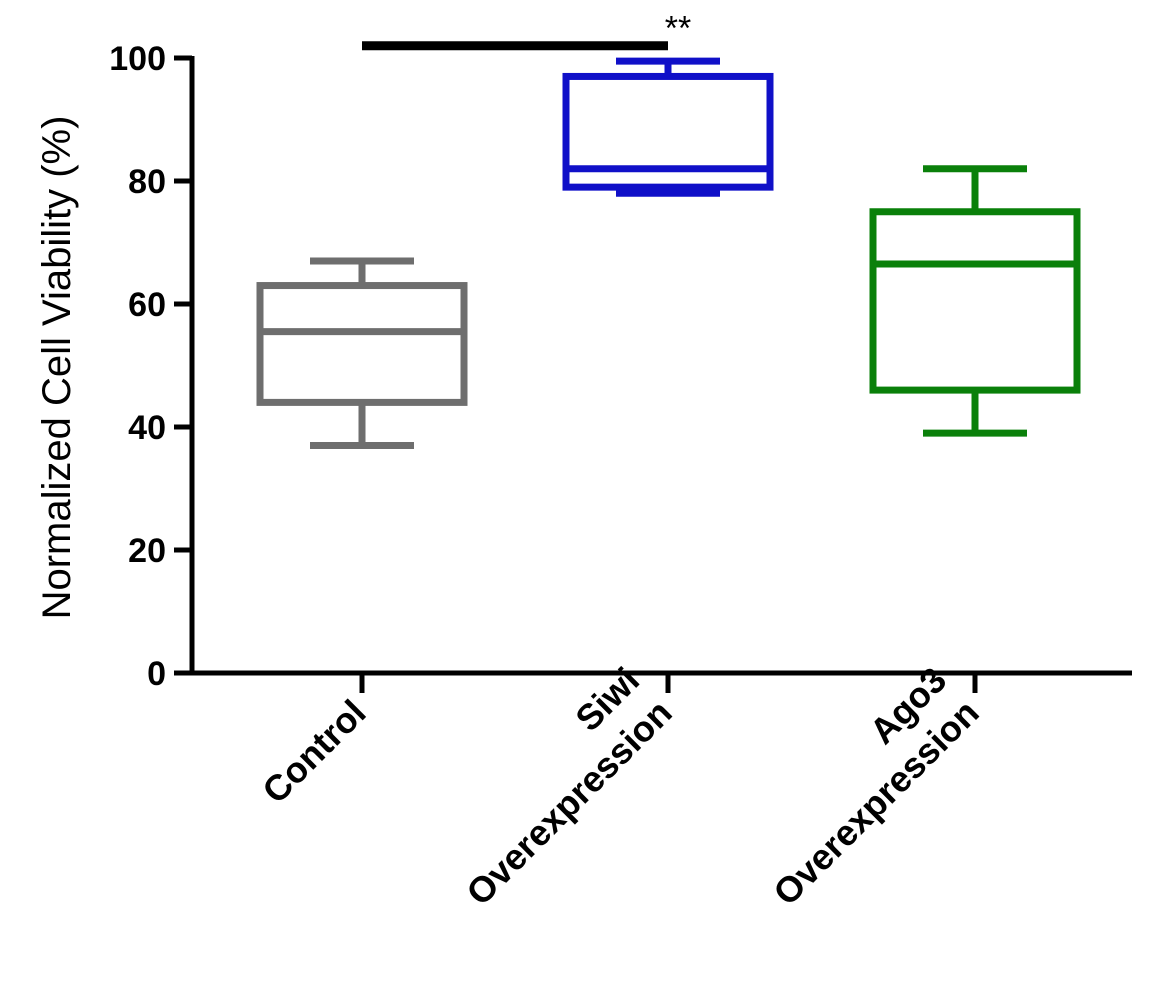 Image resolution: width=1150 pixels, height=997 pixels. I want to click on y-tick-label: 0, so click(156, 674).